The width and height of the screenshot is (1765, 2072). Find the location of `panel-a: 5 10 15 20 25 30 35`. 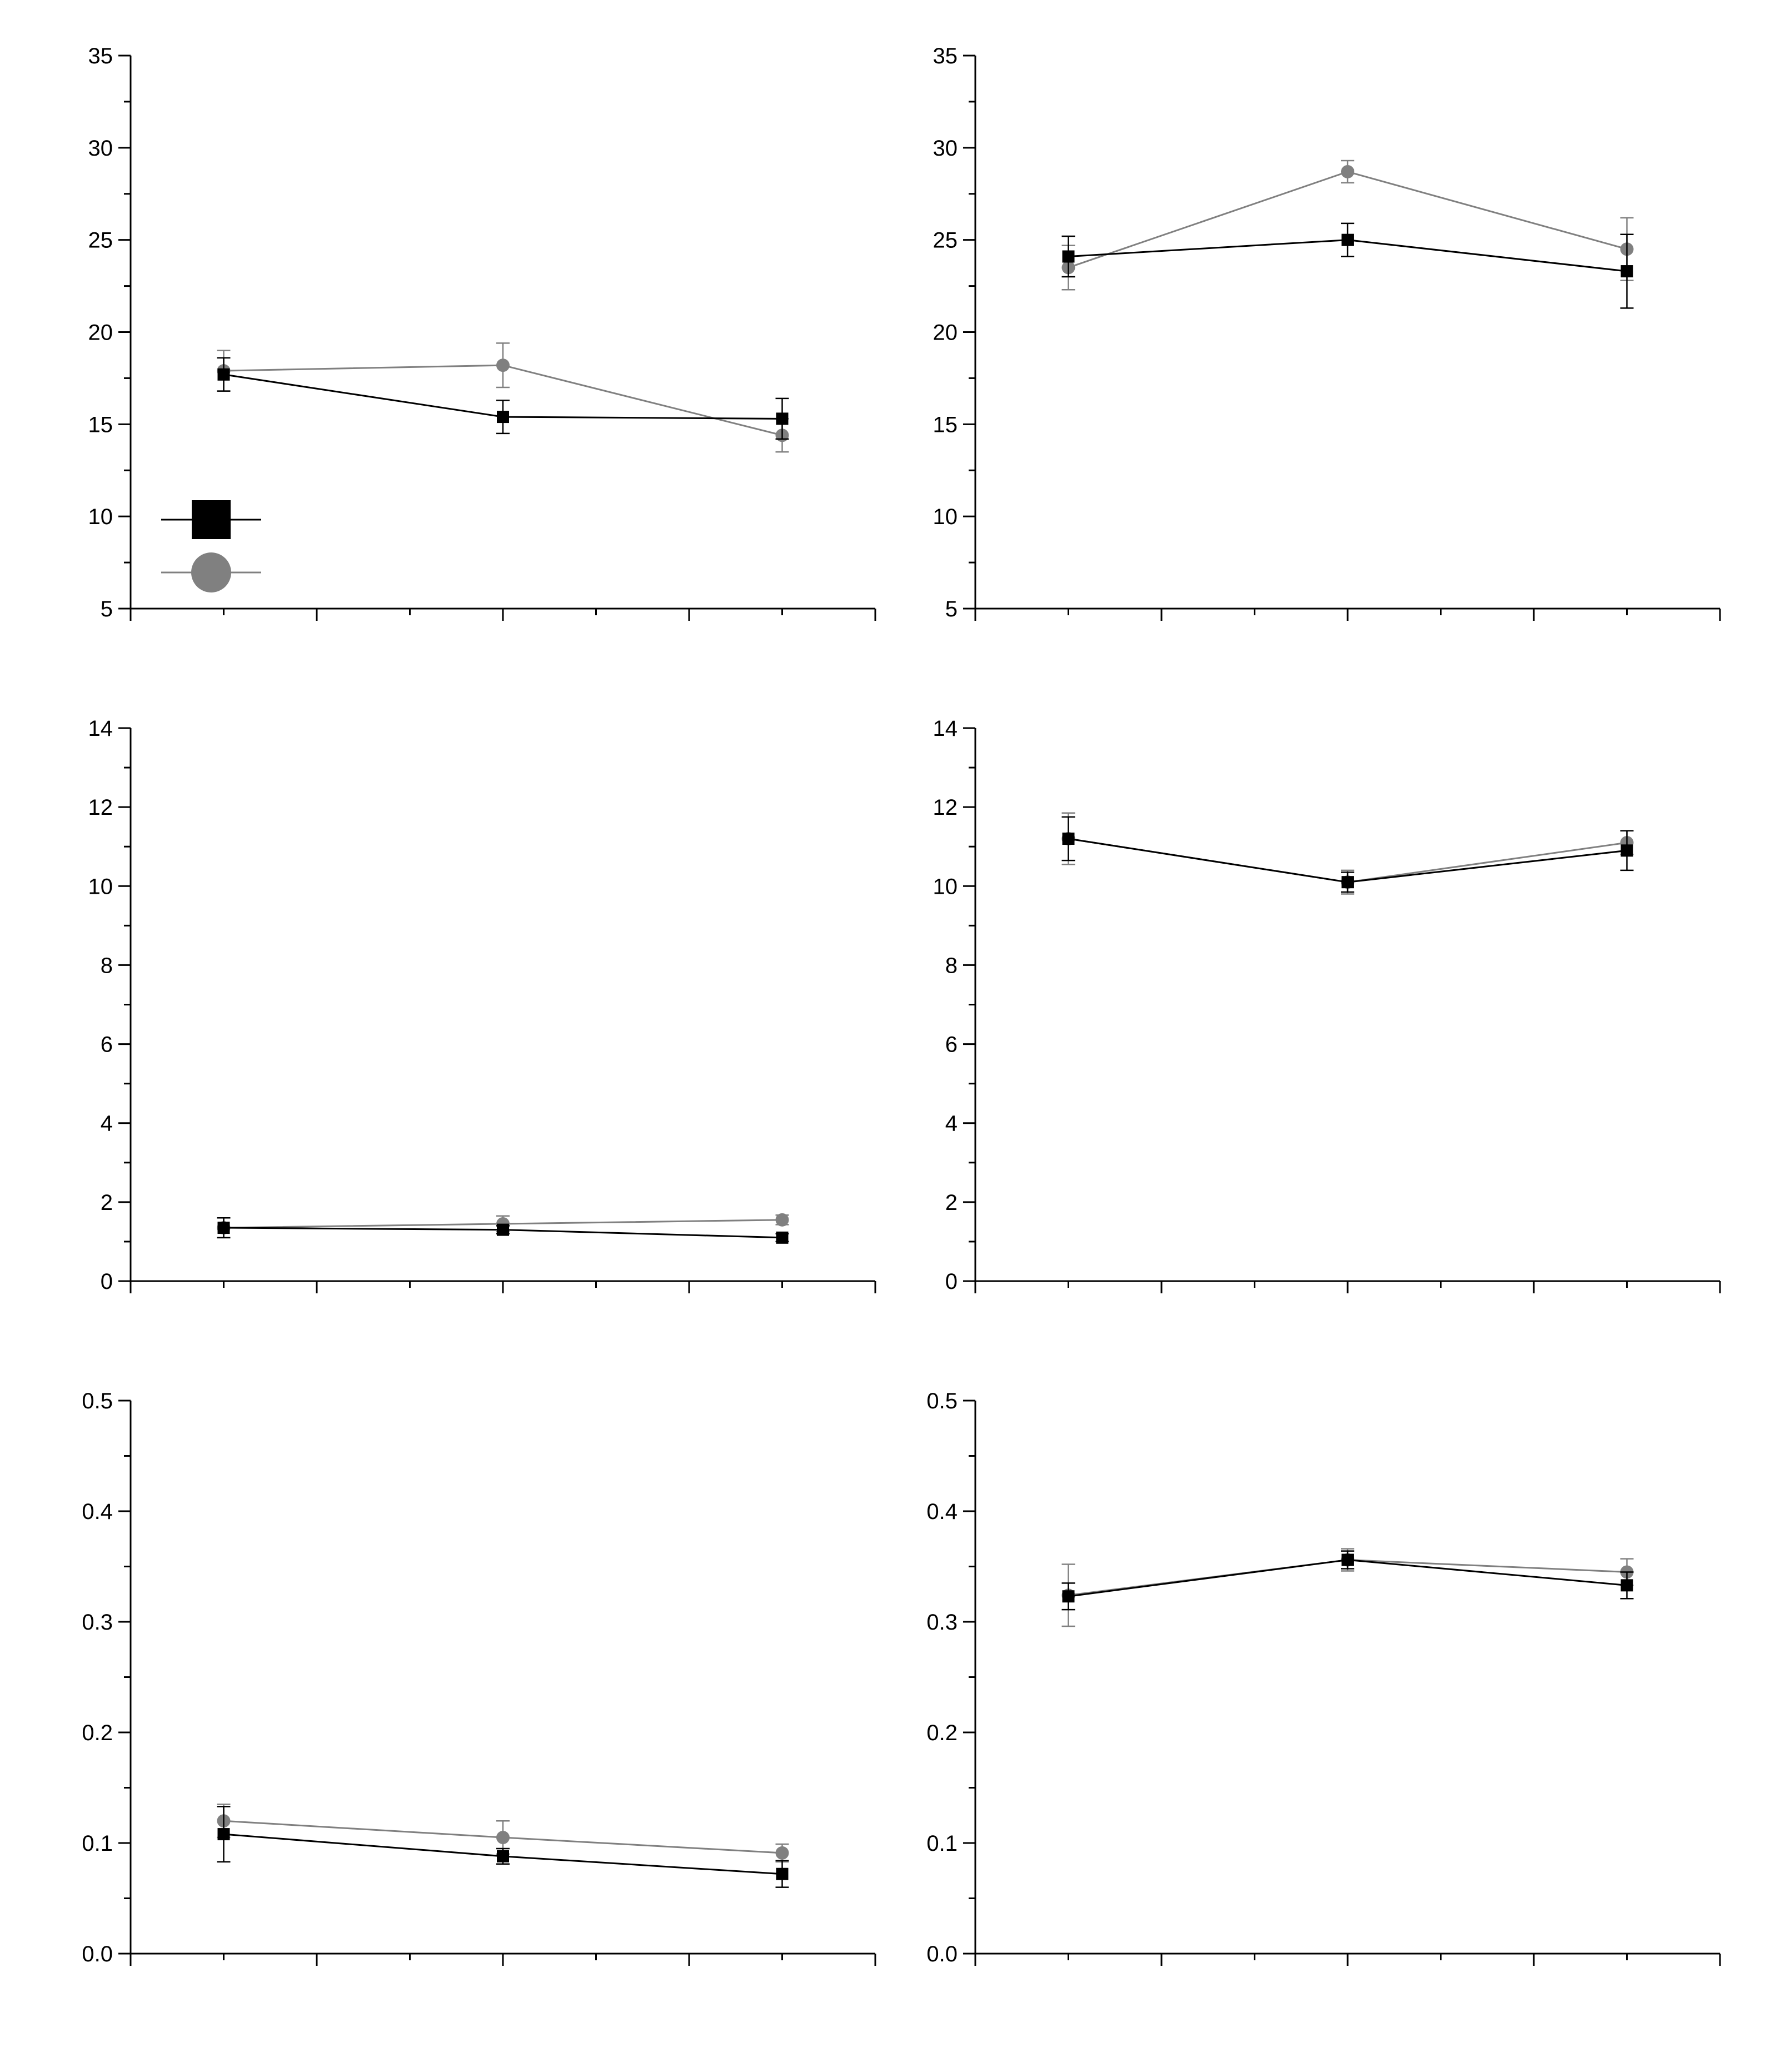

panel-a: 5 10 15 20 25 30 35 is located at coordinates (482, 332).